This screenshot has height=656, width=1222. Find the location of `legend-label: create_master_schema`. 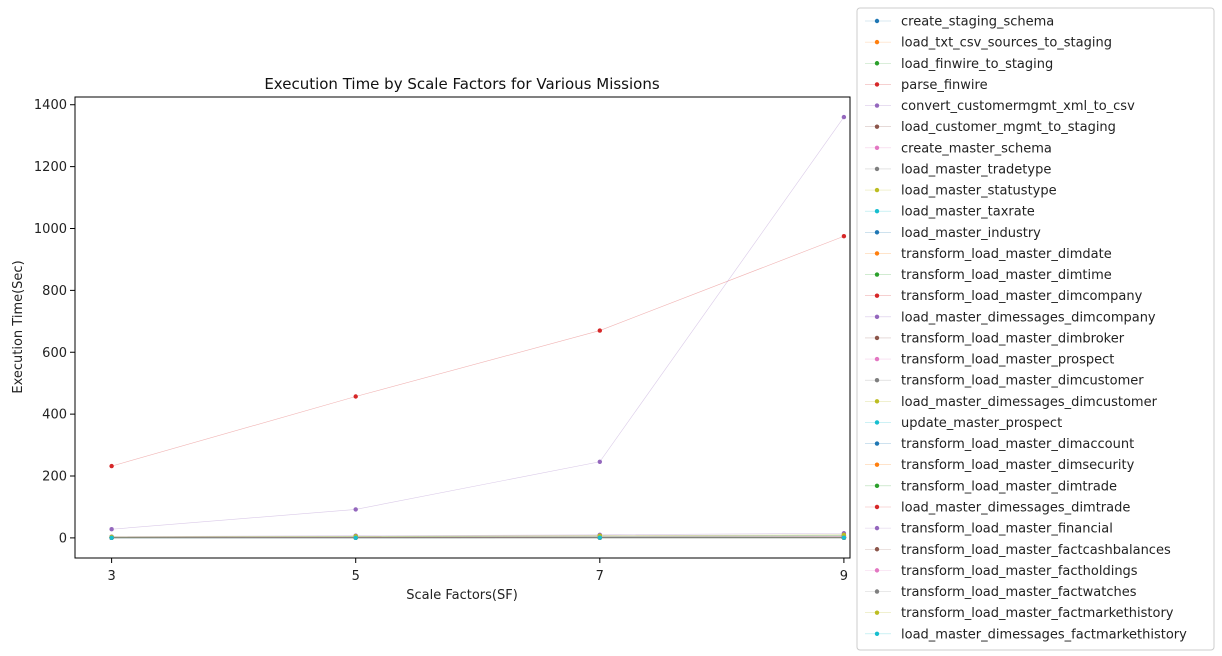

legend-label: create_master_schema is located at coordinates (976, 148).